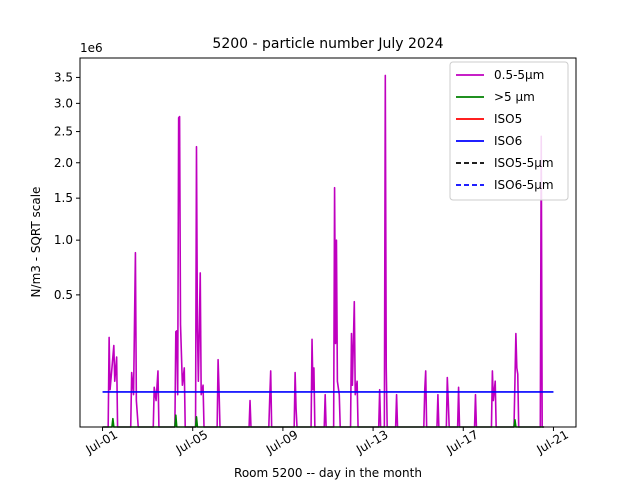 The height and width of the screenshot is (480, 640). Describe the element at coordinates (191, 442) in the screenshot. I see `x-tick-label: Jul-05` at that location.